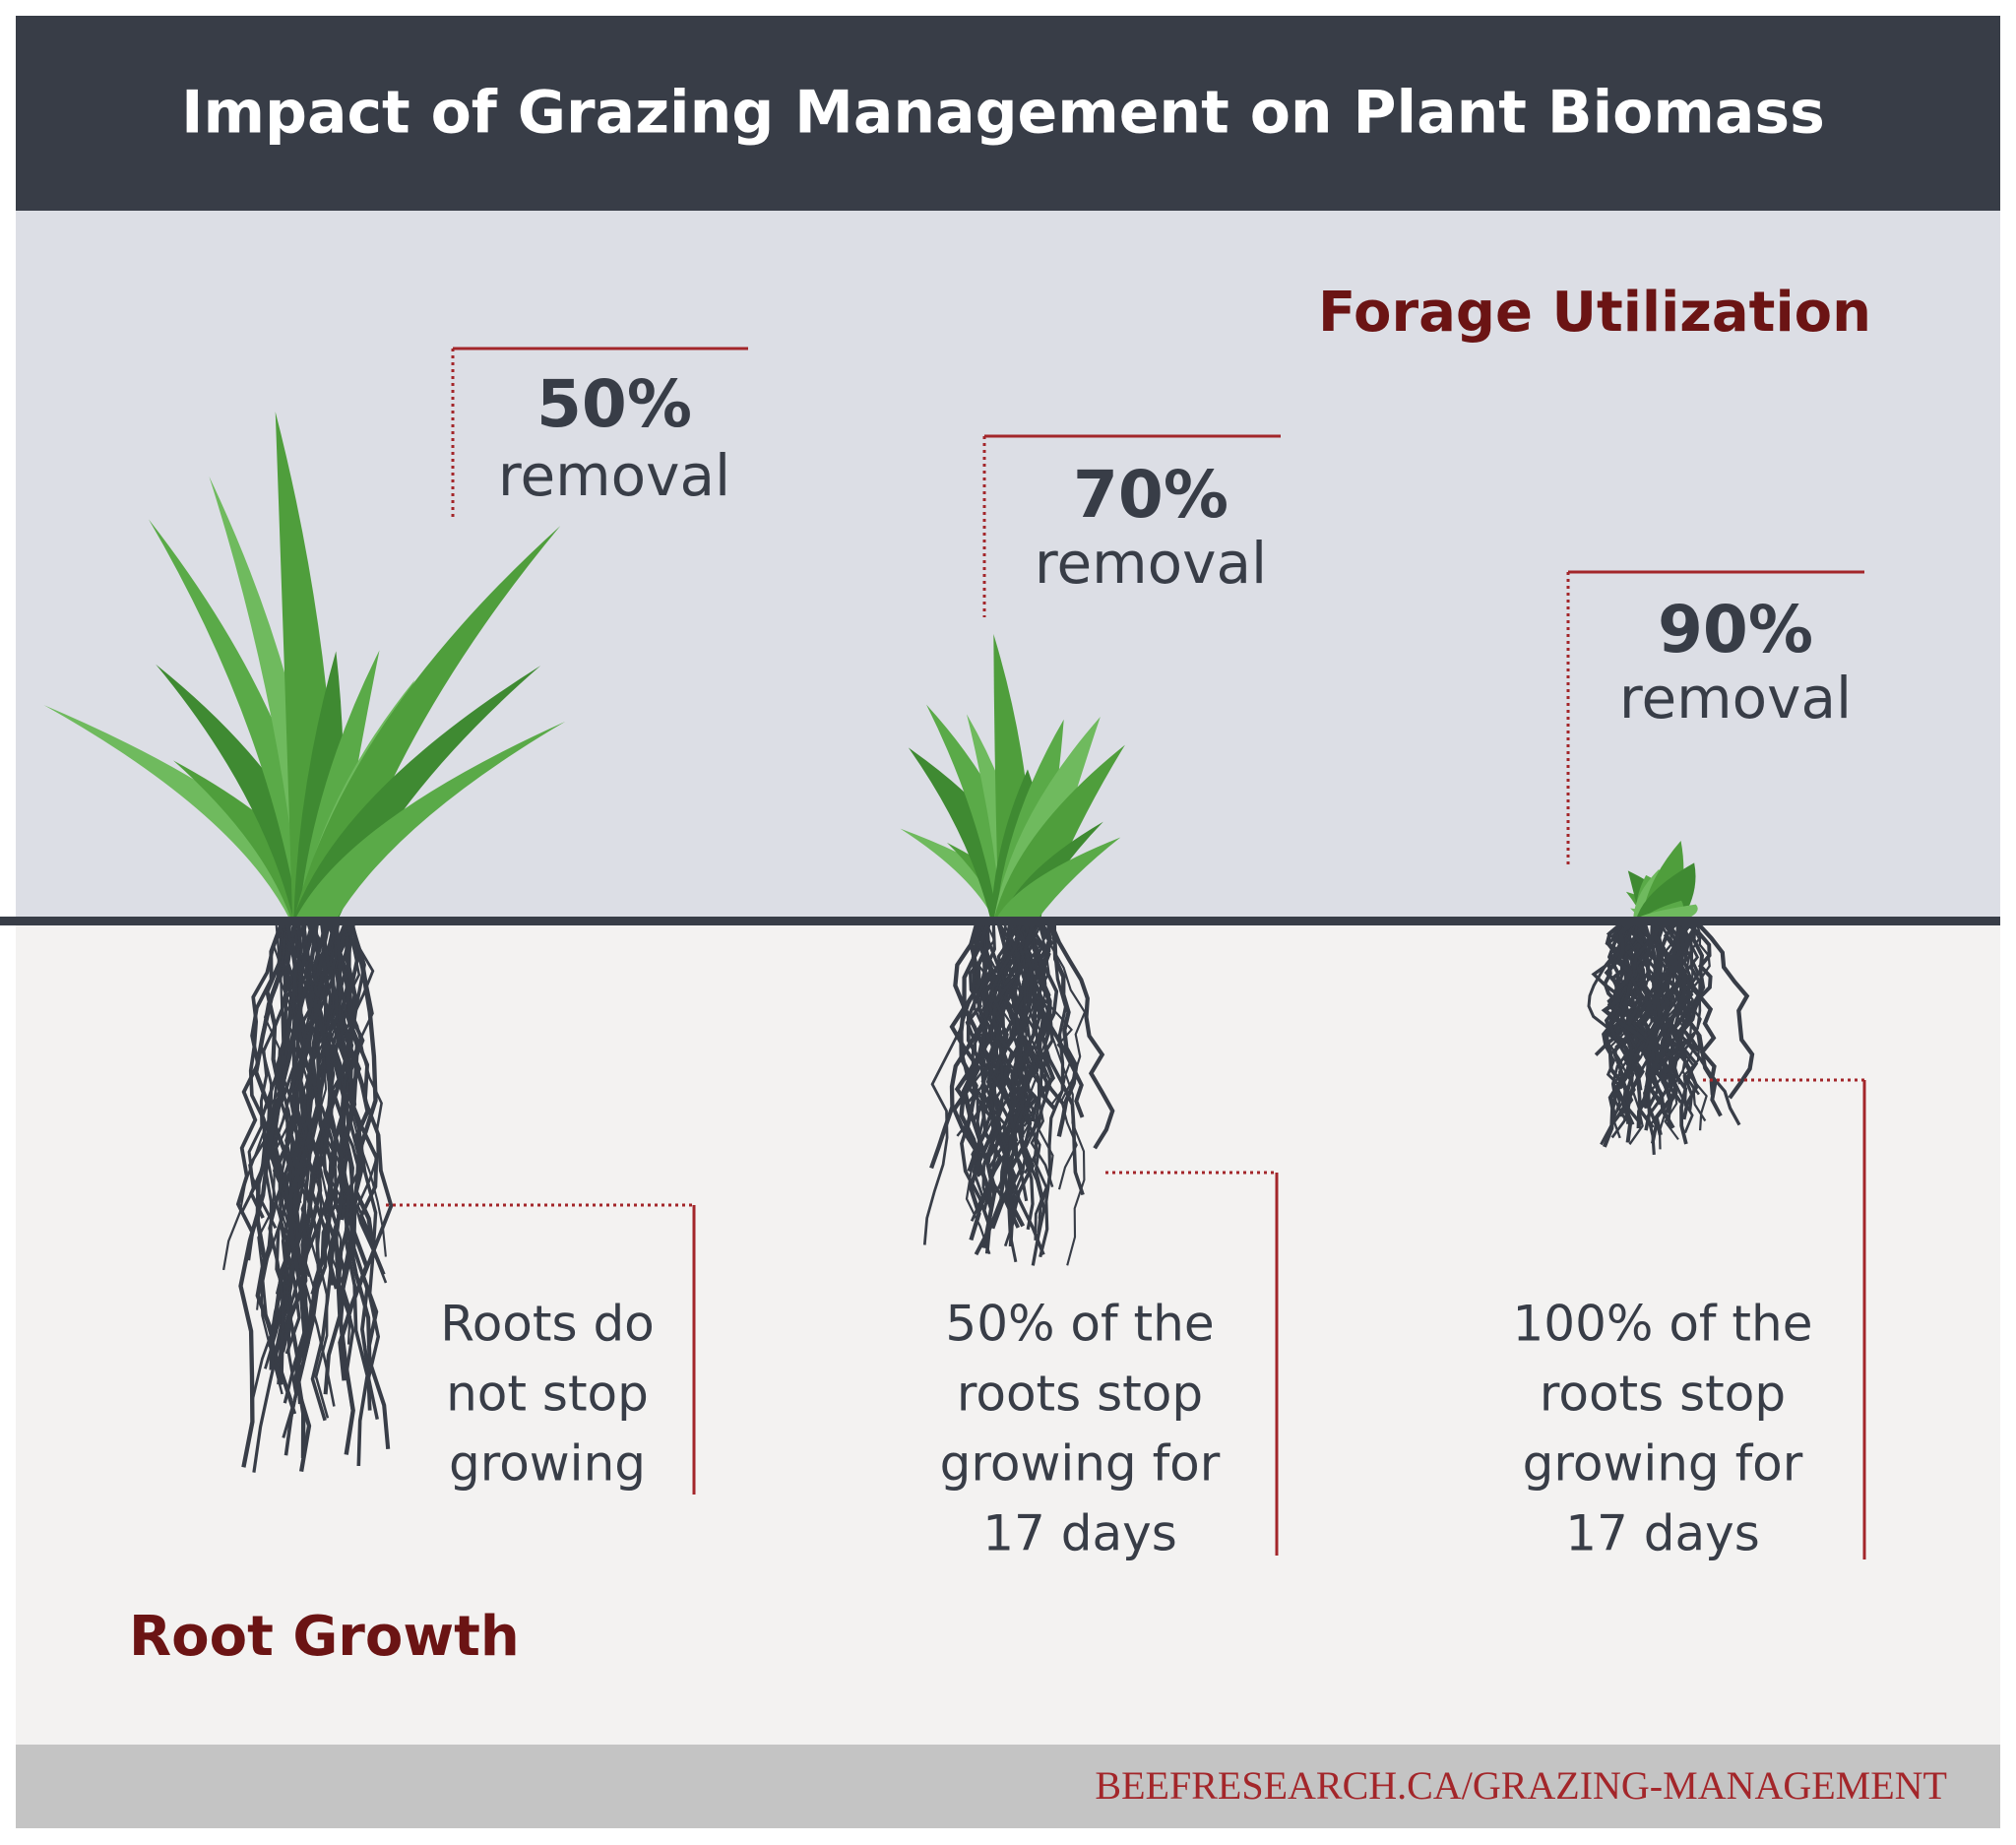 Image resolution: width=2016 pixels, height=1845 pixels. I want to click on root-text: 100% of the, so click(1663, 1325).